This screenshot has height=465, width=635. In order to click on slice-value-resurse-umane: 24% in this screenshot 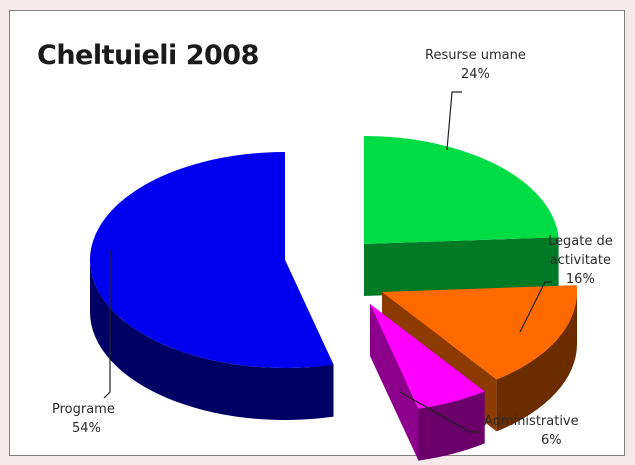, I will do `click(475, 74)`.